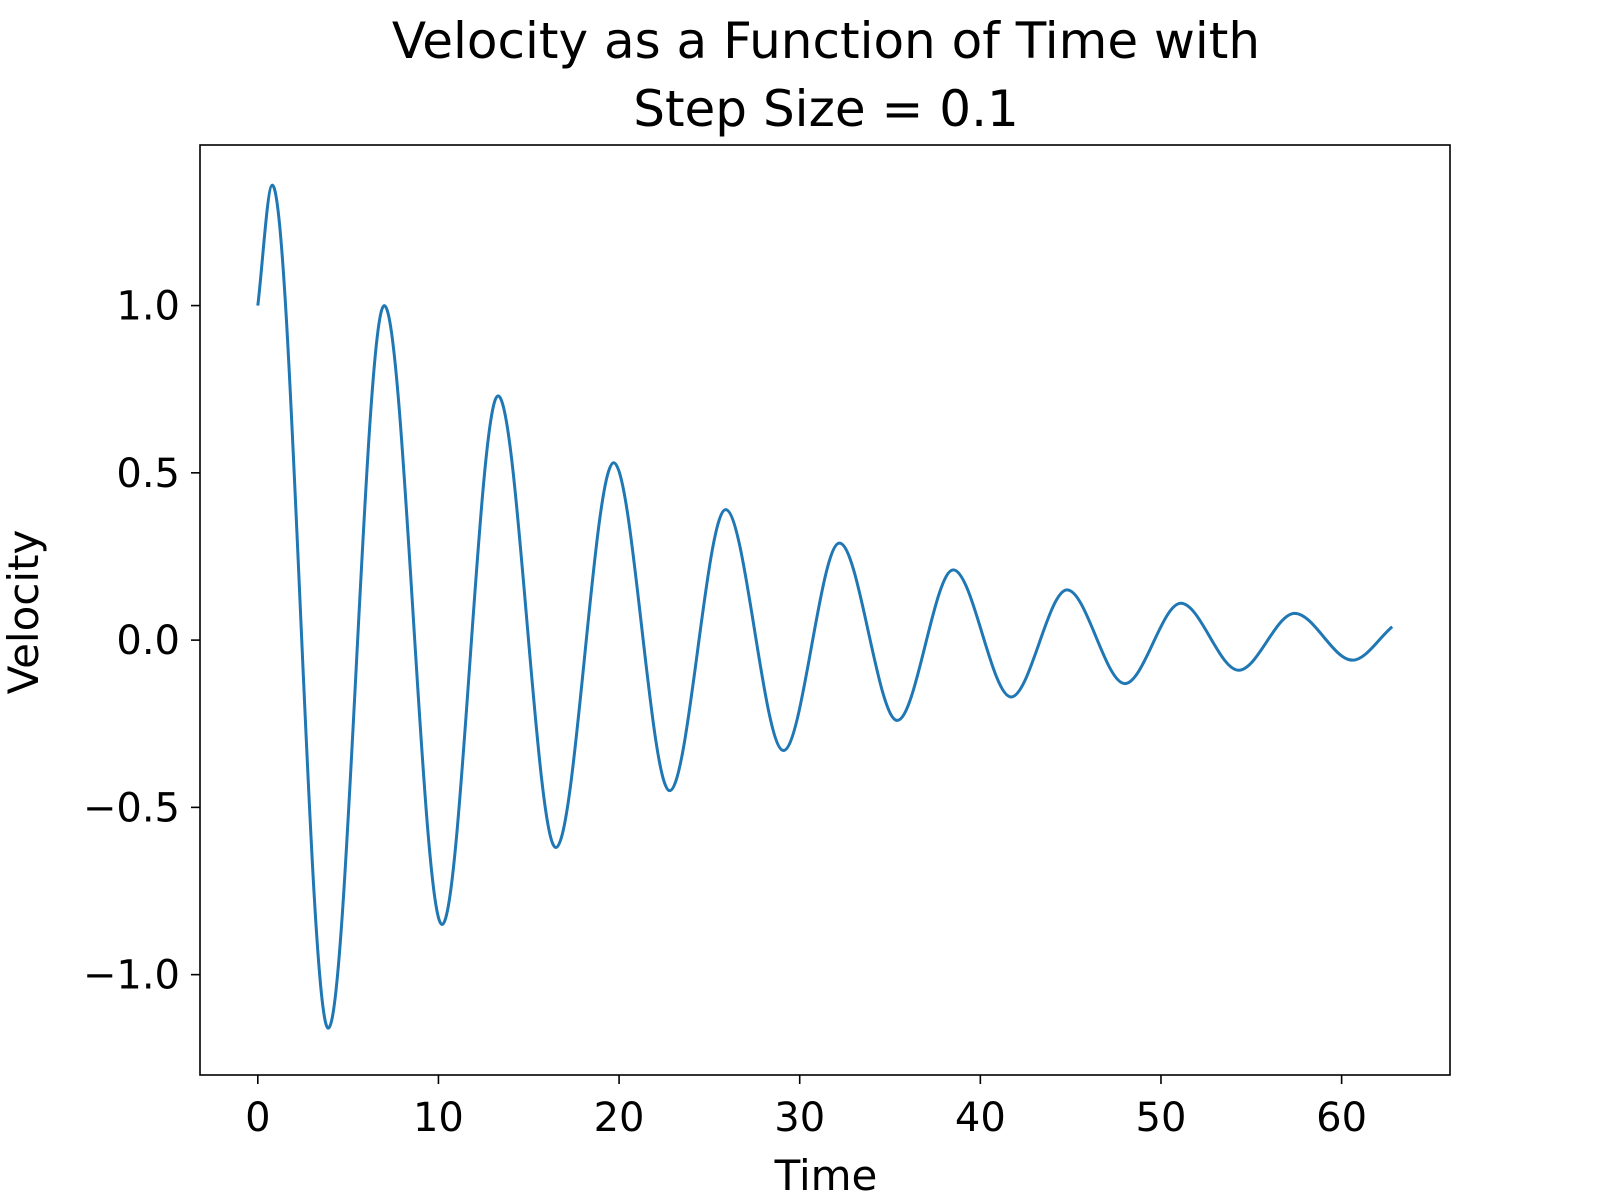 The width and height of the screenshot is (1600, 1200). I want to click on y-tick-label: 0.5, so click(148, 474).